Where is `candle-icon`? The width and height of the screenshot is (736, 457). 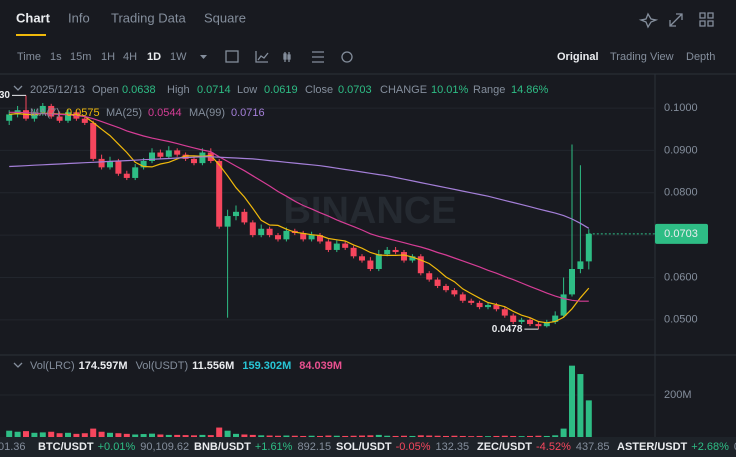 candle-icon is located at coordinates (287, 57).